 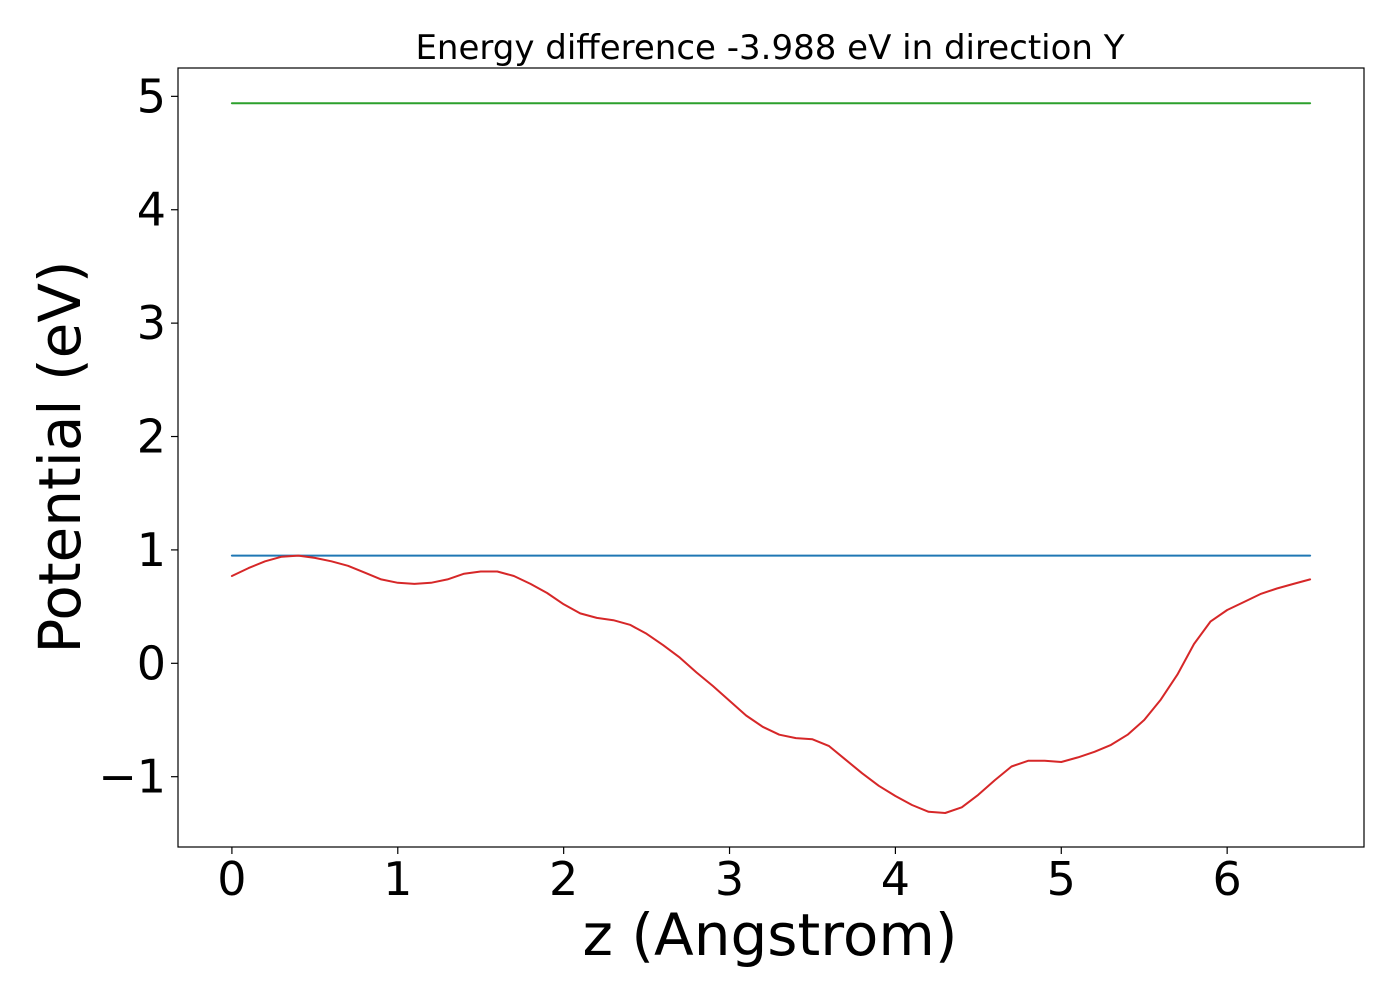 What do you see at coordinates (397, 879) in the screenshot?
I see `x-tick-label: 1` at bounding box center [397, 879].